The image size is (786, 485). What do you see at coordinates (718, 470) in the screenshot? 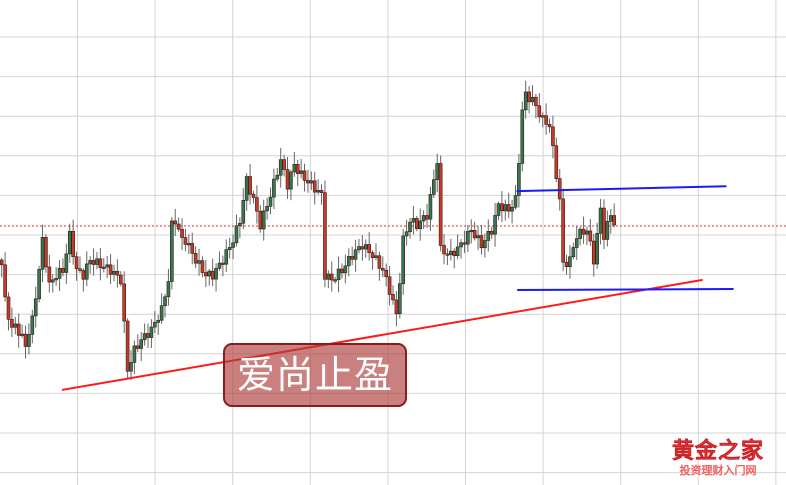
I see `logo-subtitle: 投资理财入门网` at bounding box center [718, 470].